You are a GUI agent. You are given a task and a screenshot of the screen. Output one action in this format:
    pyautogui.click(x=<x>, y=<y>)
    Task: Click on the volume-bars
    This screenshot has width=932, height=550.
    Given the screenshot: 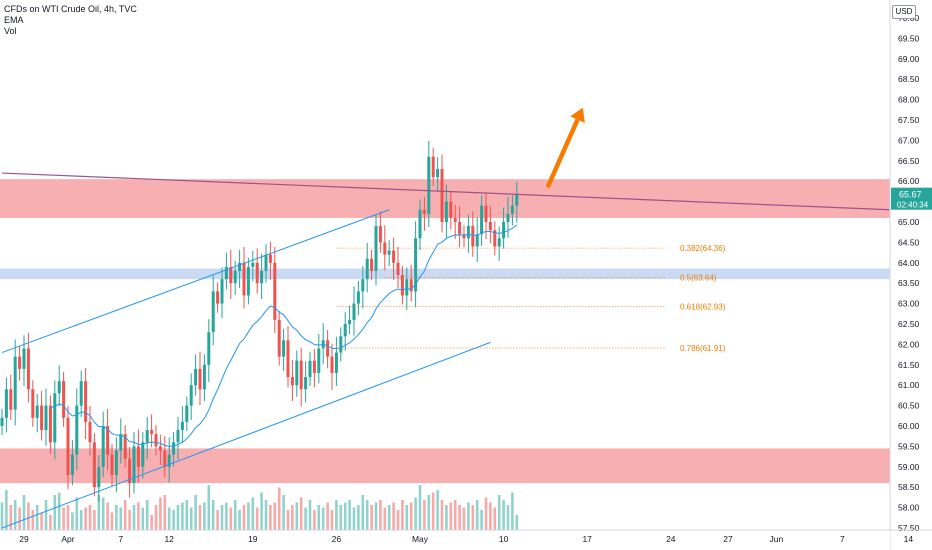 What is the action you would take?
    pyautogui.click(x=259, y=507)
    